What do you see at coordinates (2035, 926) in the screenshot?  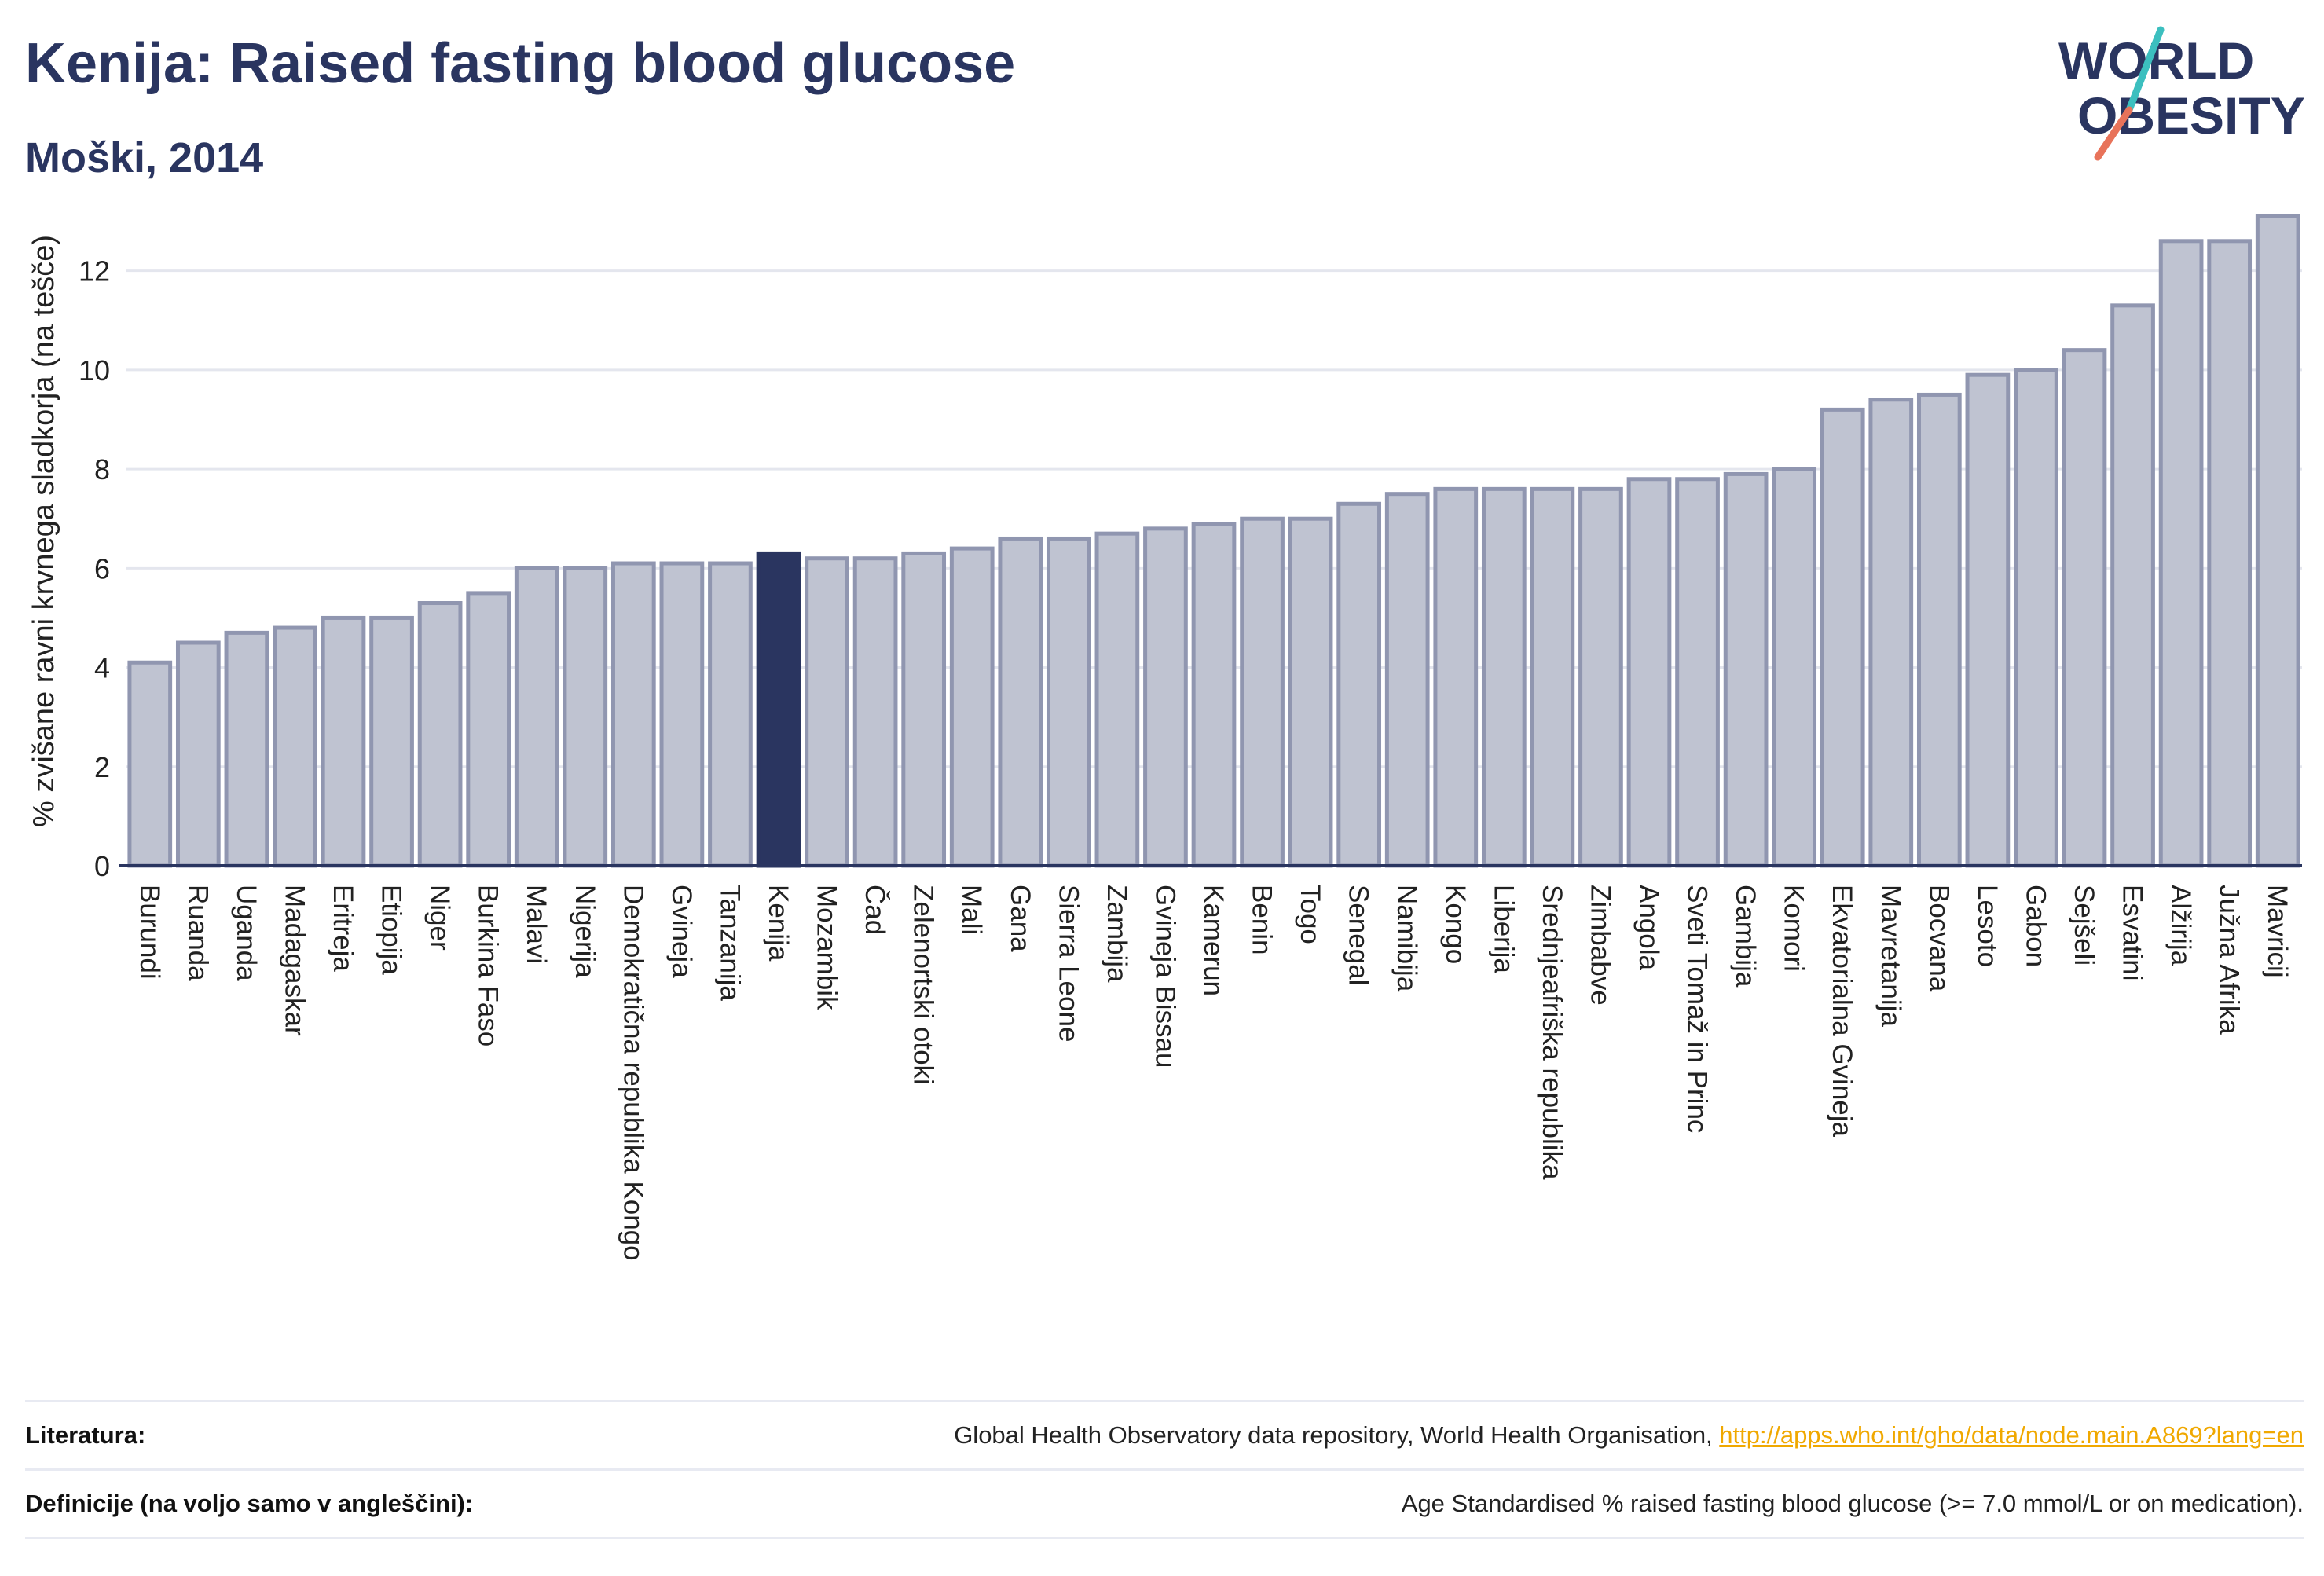 I see `x-tick-label: Gabon` at bounding box center [2035, 926].